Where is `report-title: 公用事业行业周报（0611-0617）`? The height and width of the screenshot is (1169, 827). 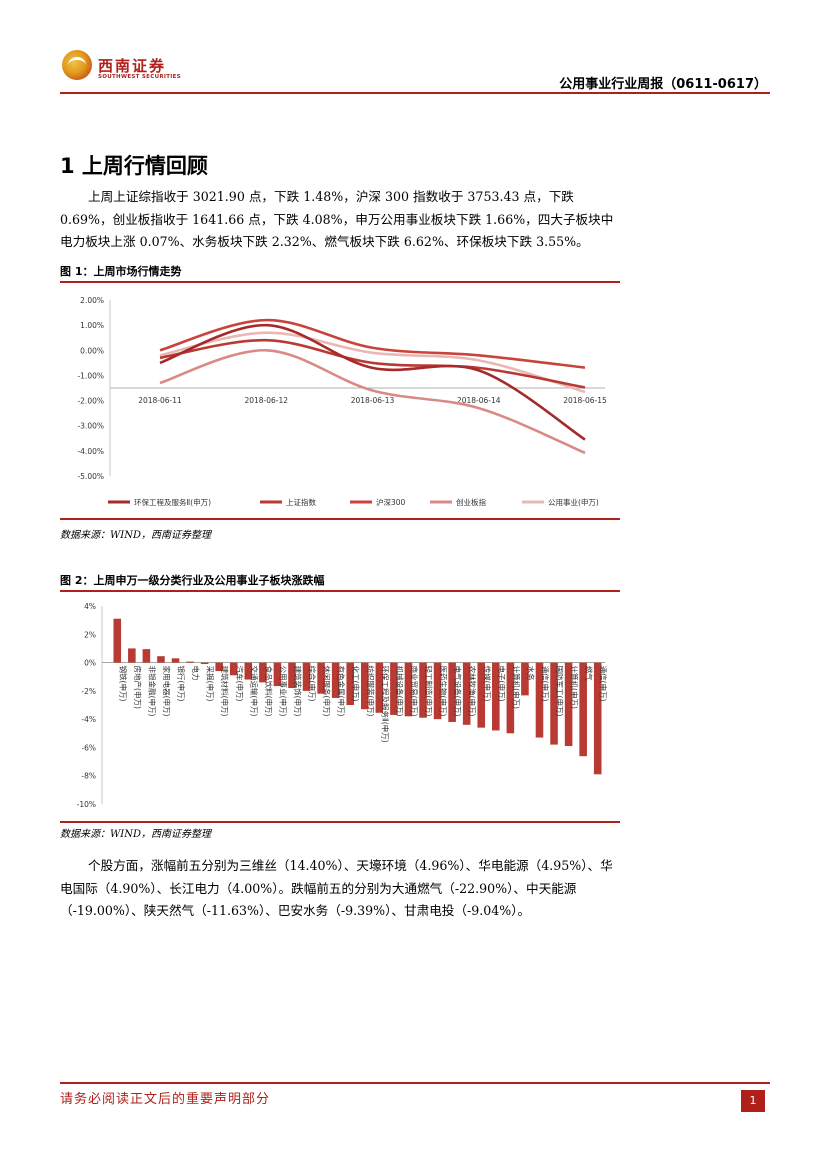
report-title: 公用事业行业周报（0611-0617） is located at coordinates (663, 84).